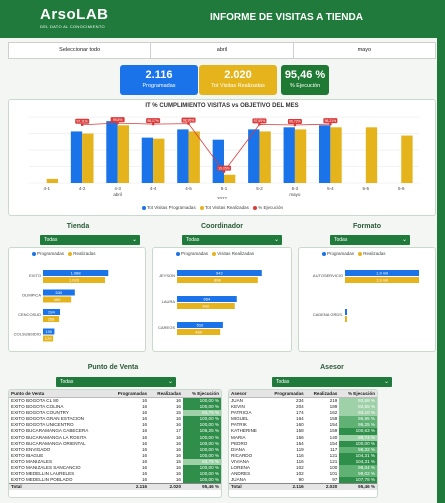 Image resolution: width=445 pixels, height=503 pixels. I want to click on pv-dropdown: Todas ⌄, so click(116, 382).